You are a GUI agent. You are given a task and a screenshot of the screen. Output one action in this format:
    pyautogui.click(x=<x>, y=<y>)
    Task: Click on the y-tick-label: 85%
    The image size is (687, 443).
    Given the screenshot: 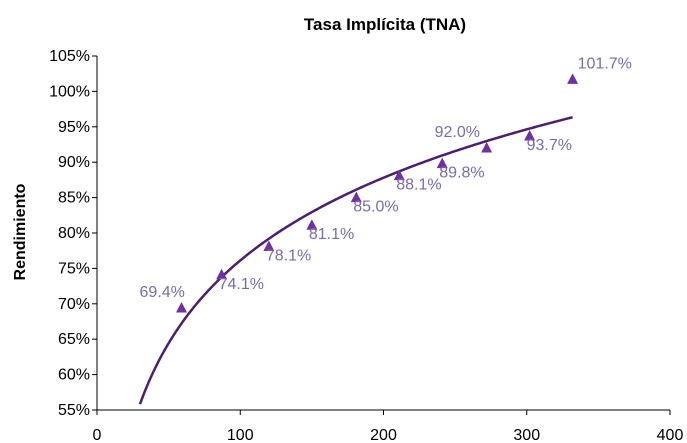 What is the action you would take?
    pyautogui.click(x=74, y=198)
    